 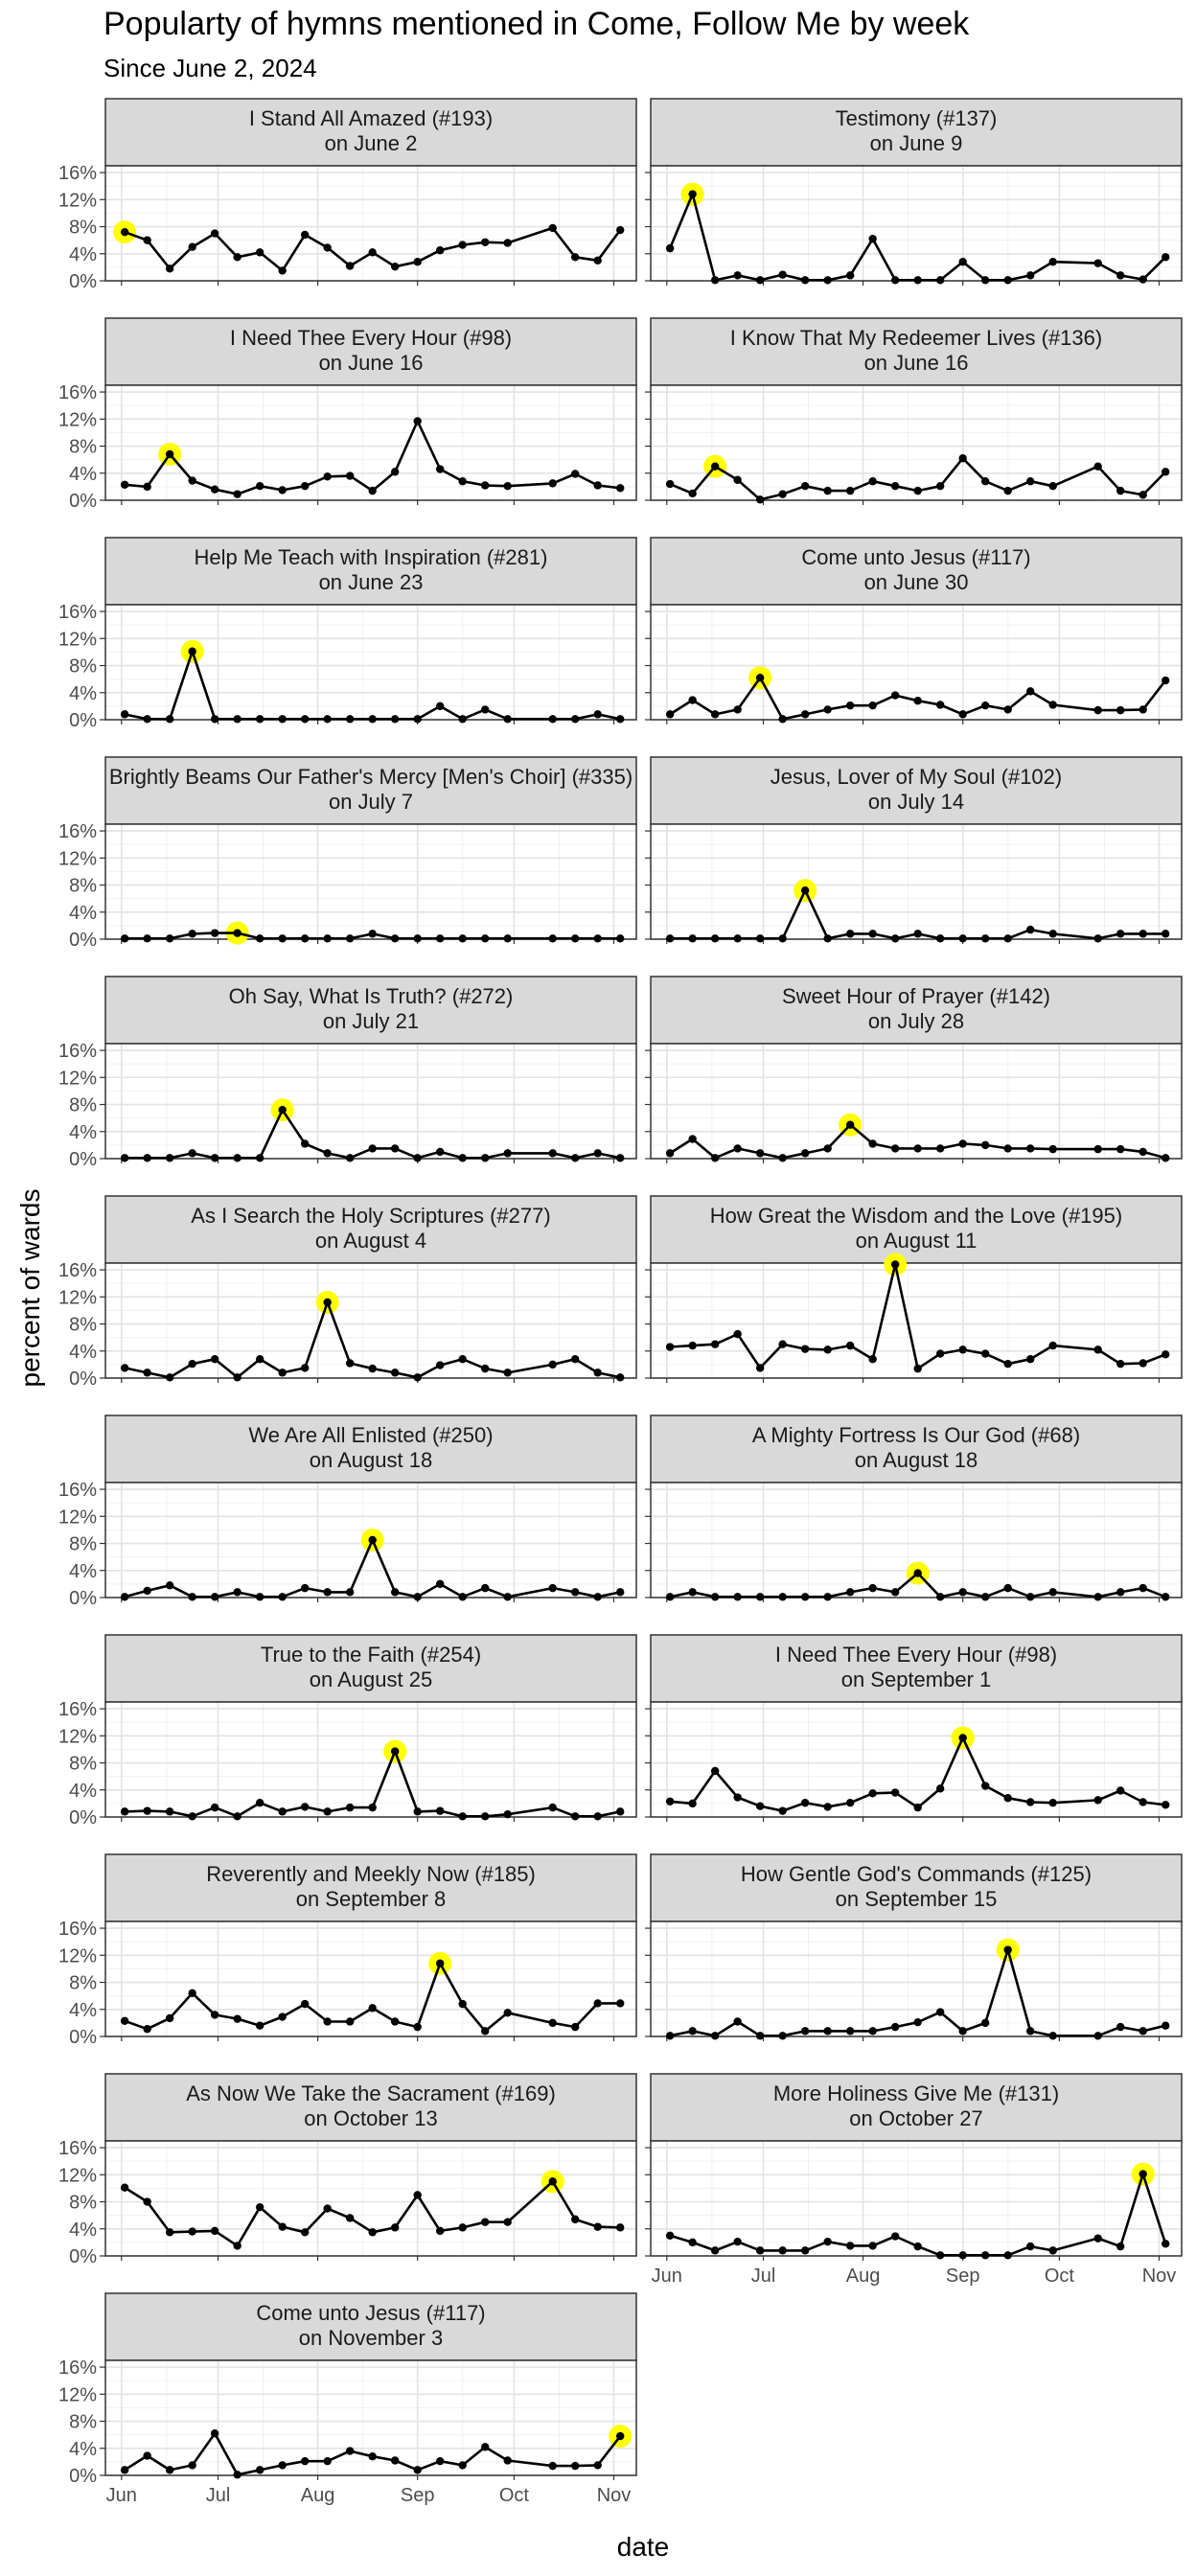 I want to click on facet-sublabel: on September 1, so click(x=916, y=1679).